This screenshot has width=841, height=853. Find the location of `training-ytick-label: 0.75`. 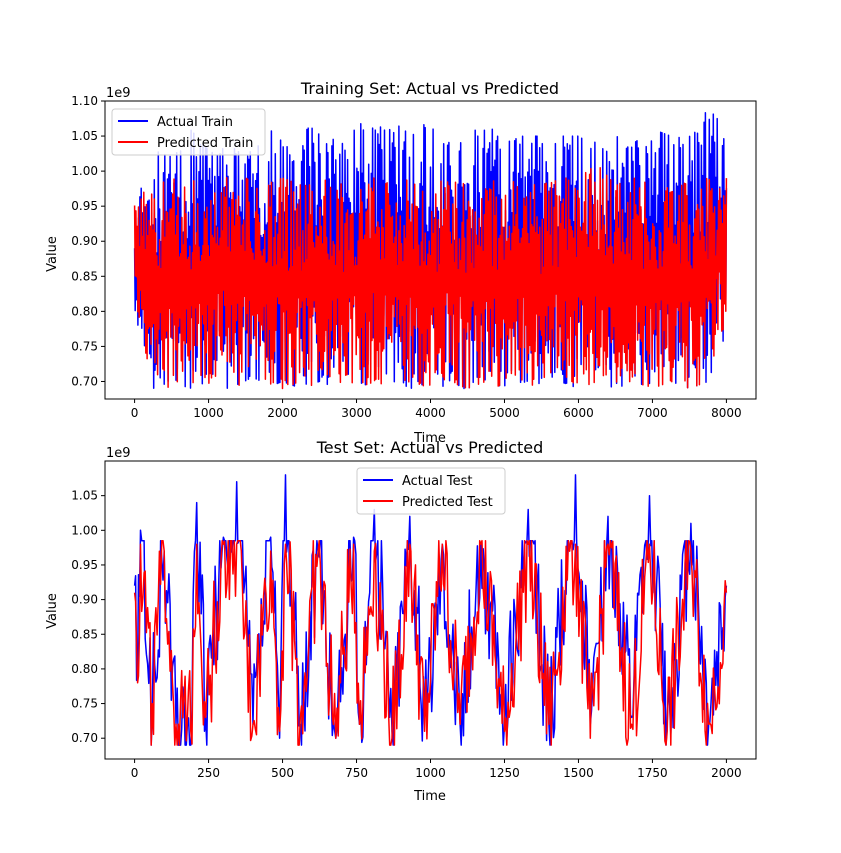

training-ytick-label: 0.75 is located at coordinates (84, 346).